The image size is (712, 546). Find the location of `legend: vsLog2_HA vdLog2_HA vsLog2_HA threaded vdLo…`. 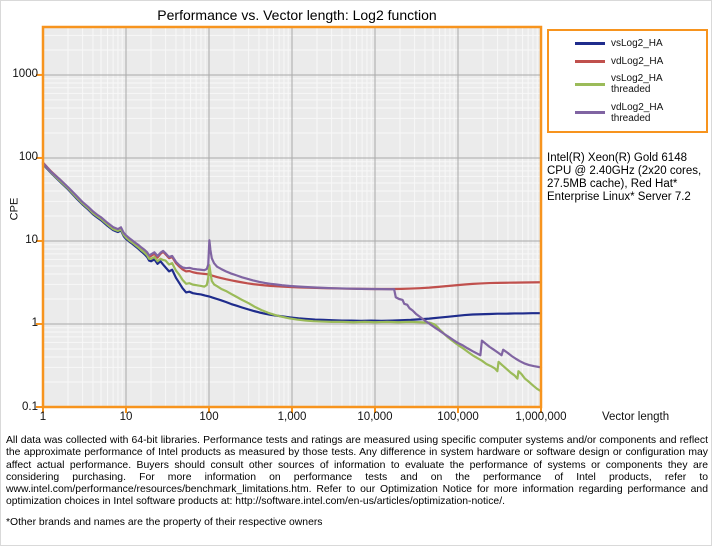

legend: vsLog2_HA vdLog2_HA vsLog2_HA threaded vdLo… is located at coordinates (627, 81).